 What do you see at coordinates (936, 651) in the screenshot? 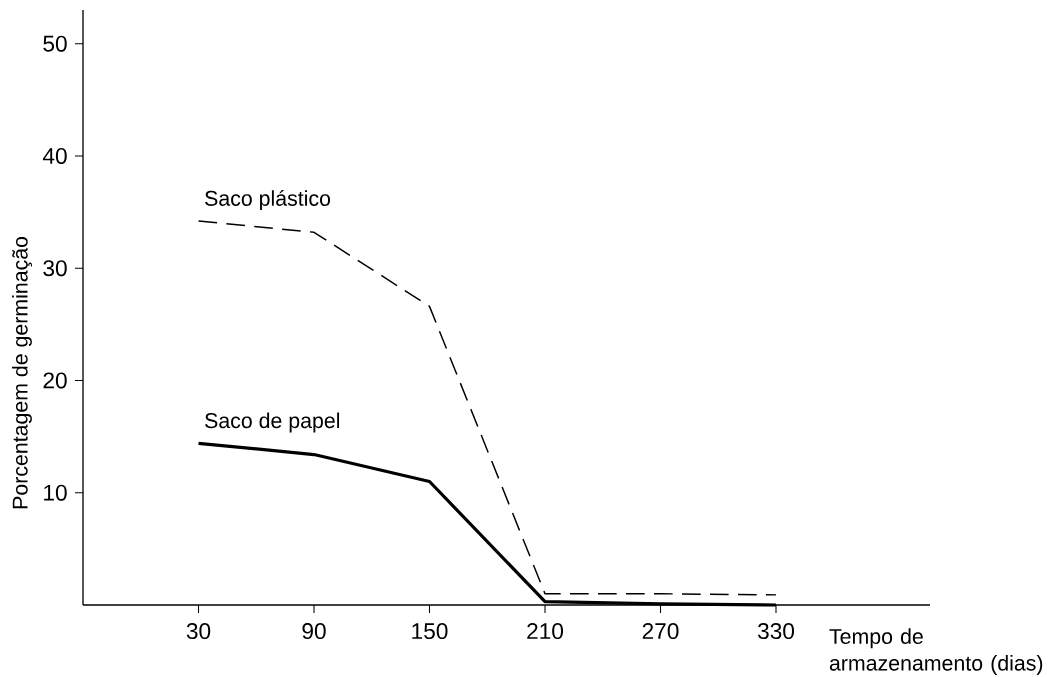
I see `x-axis-title: Tempo de armazenamento (dias)` at bounding box center [936, 651].